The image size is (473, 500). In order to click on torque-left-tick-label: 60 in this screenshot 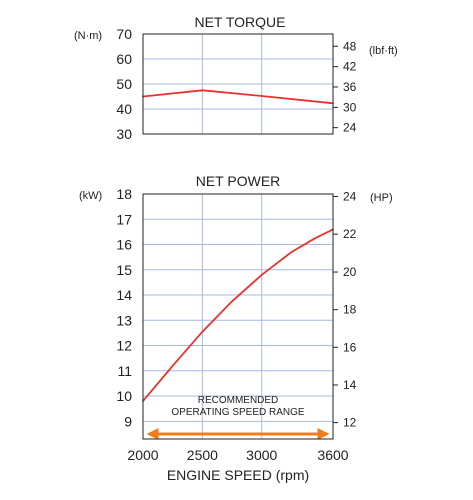, I will do `click(124, 59)`.